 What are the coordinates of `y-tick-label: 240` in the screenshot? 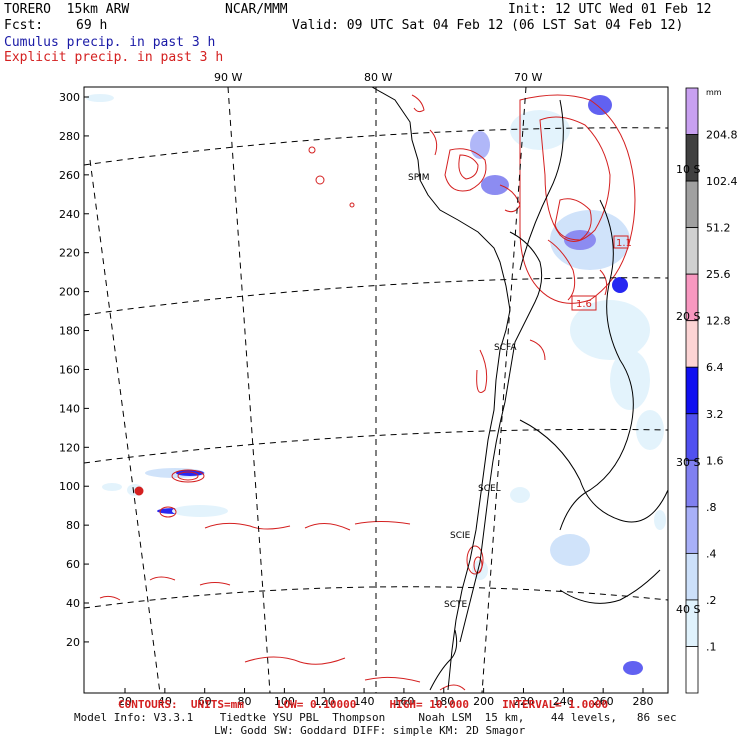 It's located at (69, 214).